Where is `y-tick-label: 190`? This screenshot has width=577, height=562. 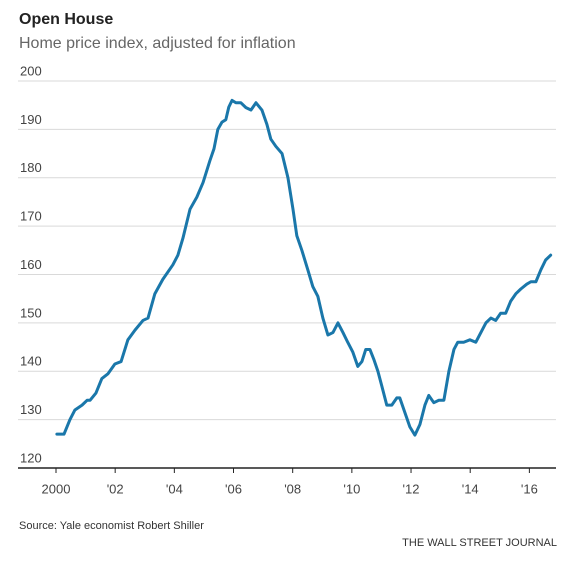 y-tick-label: 190 is located at coordinates (31, 119).